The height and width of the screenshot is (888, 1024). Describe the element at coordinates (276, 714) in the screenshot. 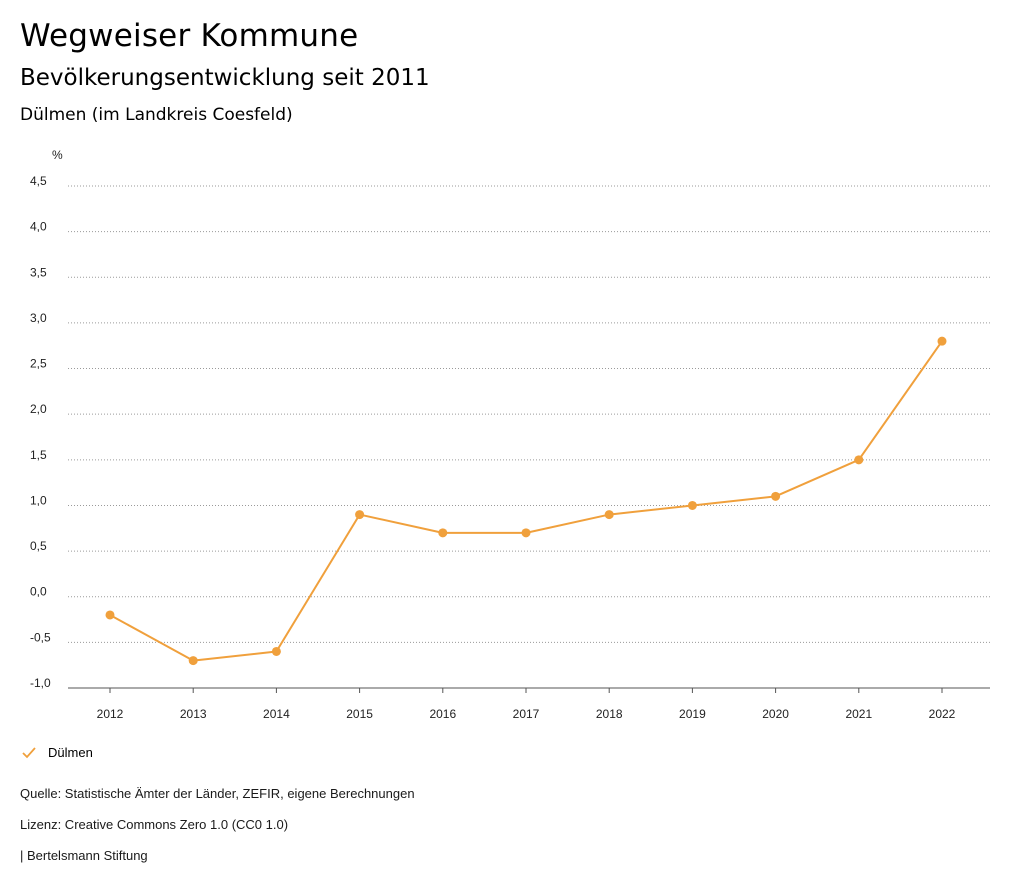

I see `x-tick-label: 2014` at that location.